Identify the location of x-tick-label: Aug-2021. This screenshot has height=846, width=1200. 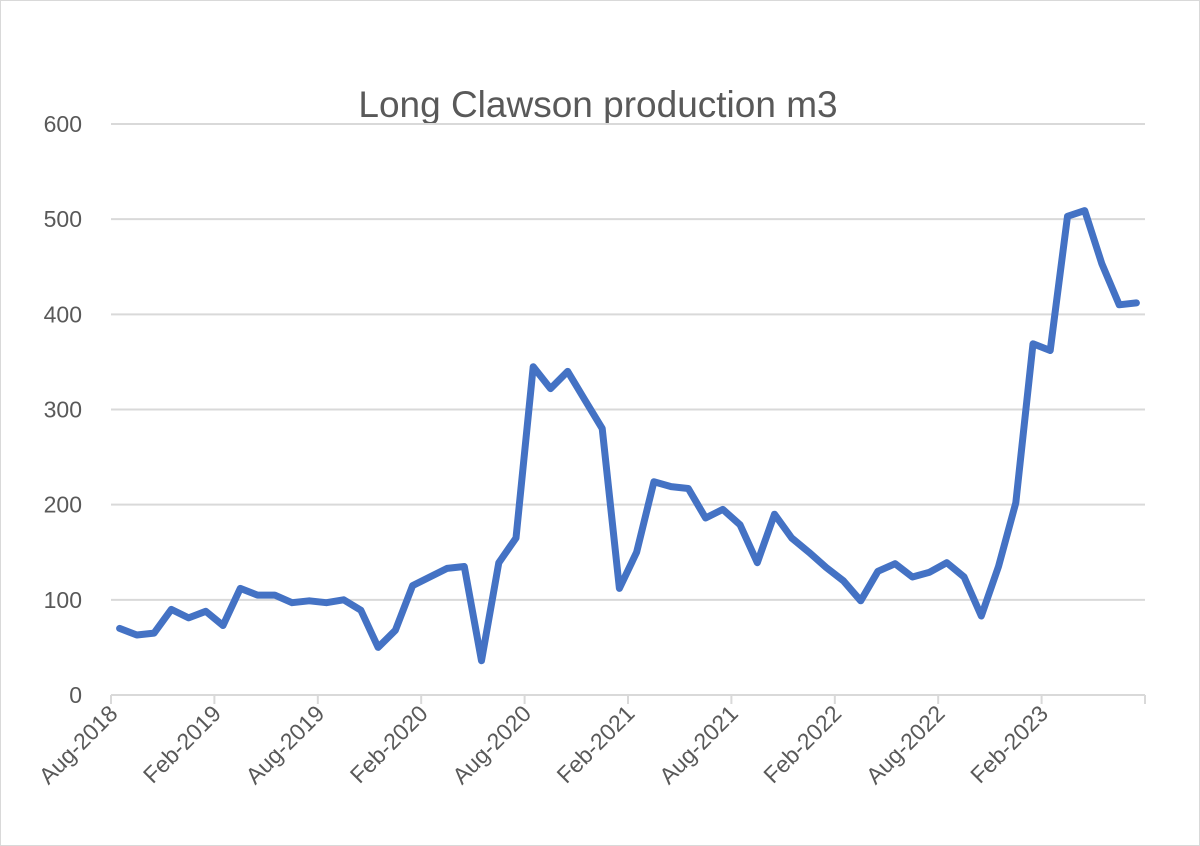
(698, 744).